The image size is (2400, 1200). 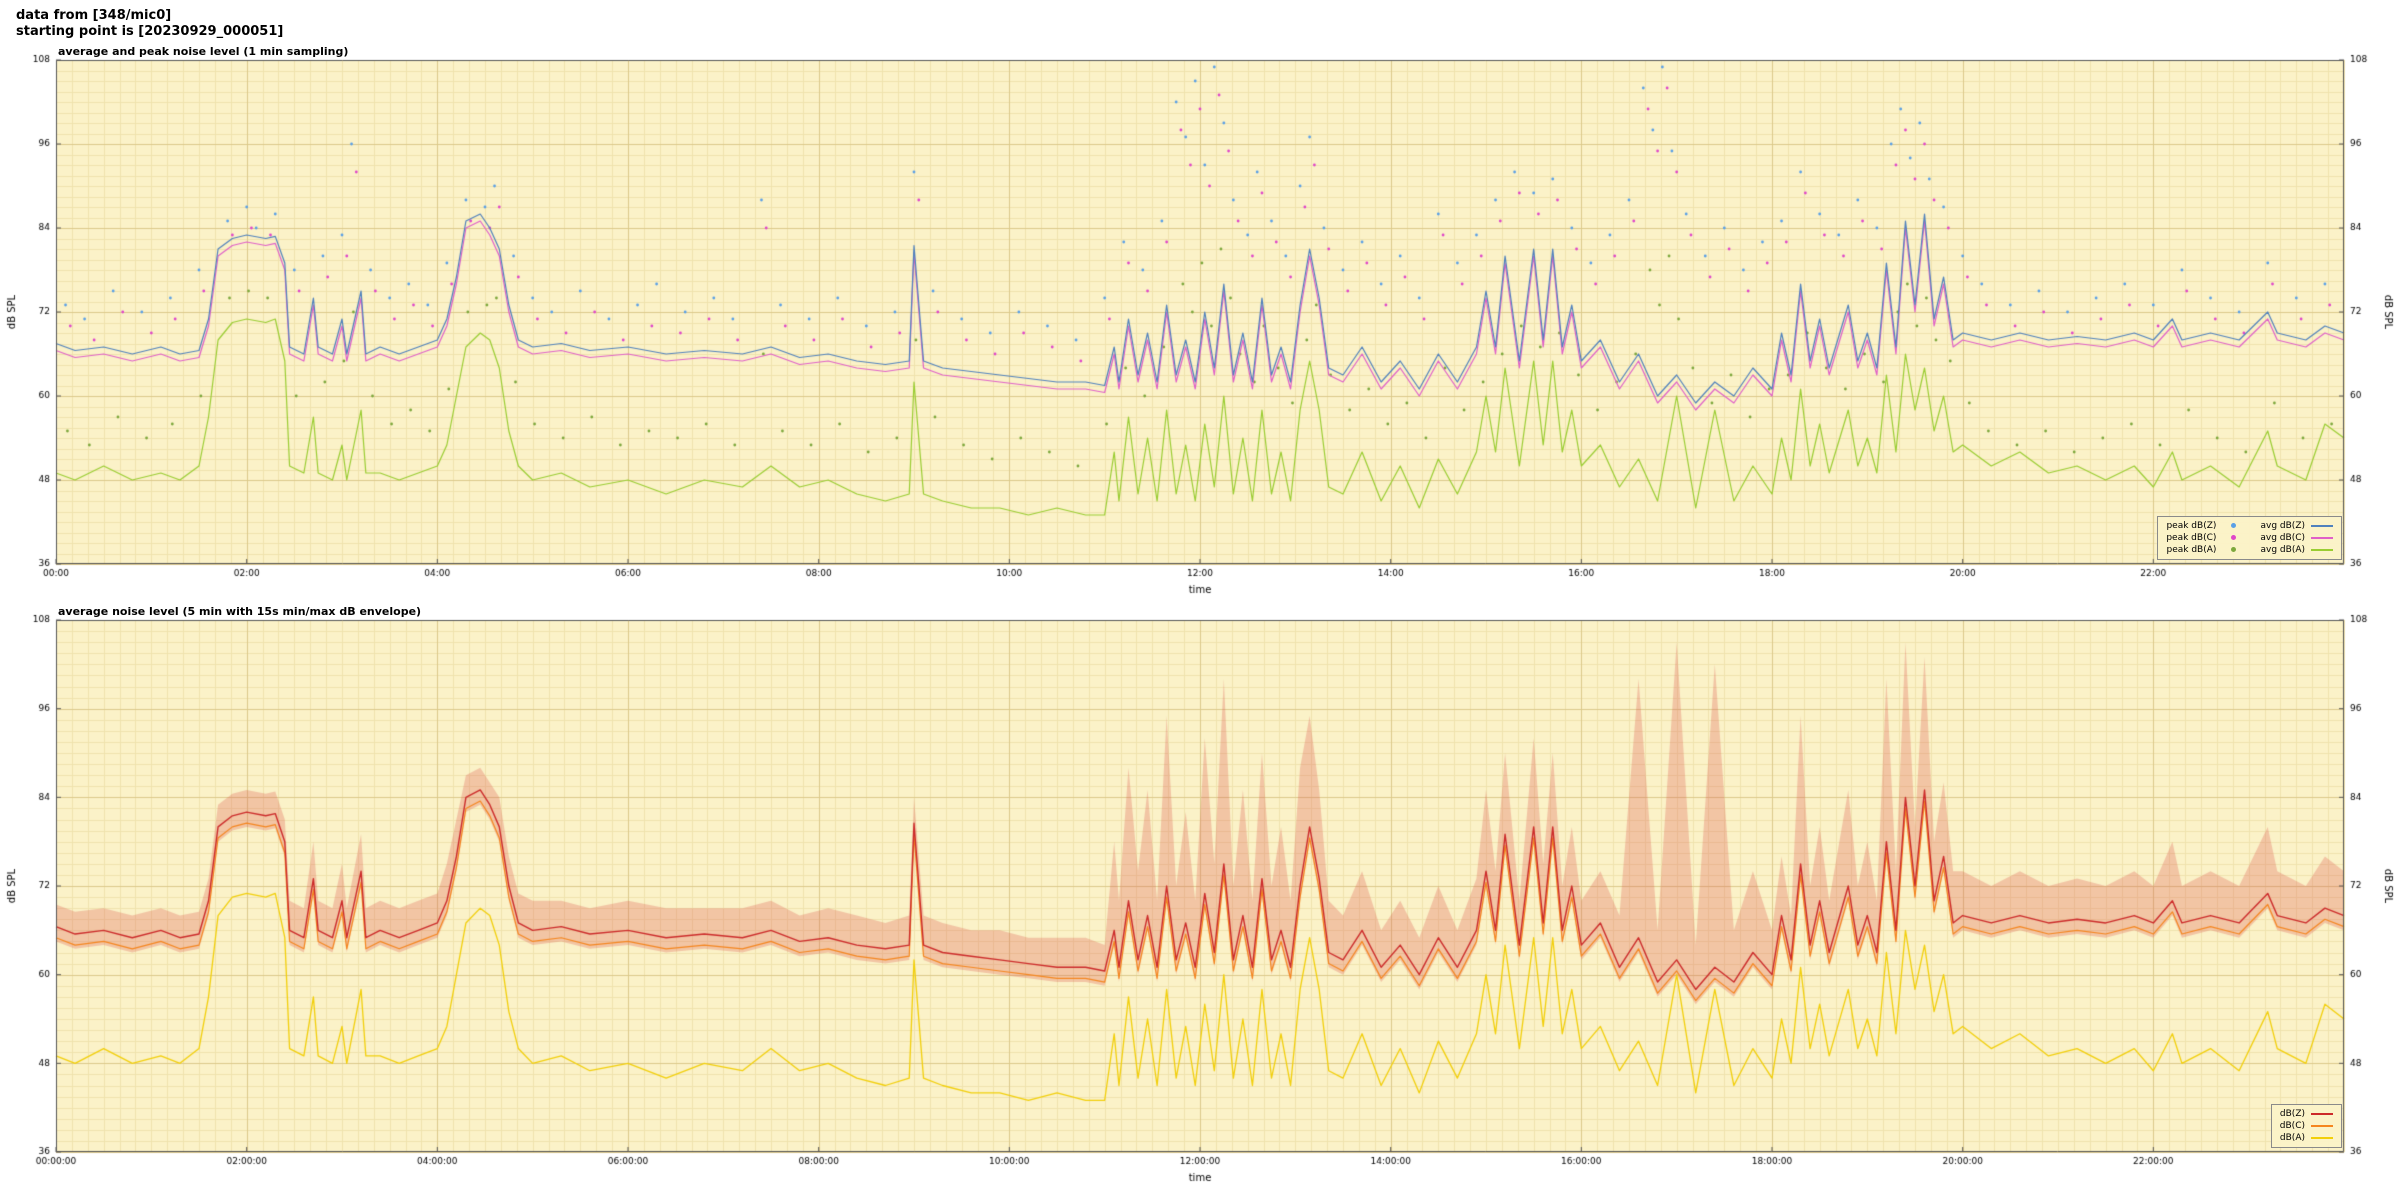 I want to click on legend-label: avg dB(A), so click(x=2282, y=550).